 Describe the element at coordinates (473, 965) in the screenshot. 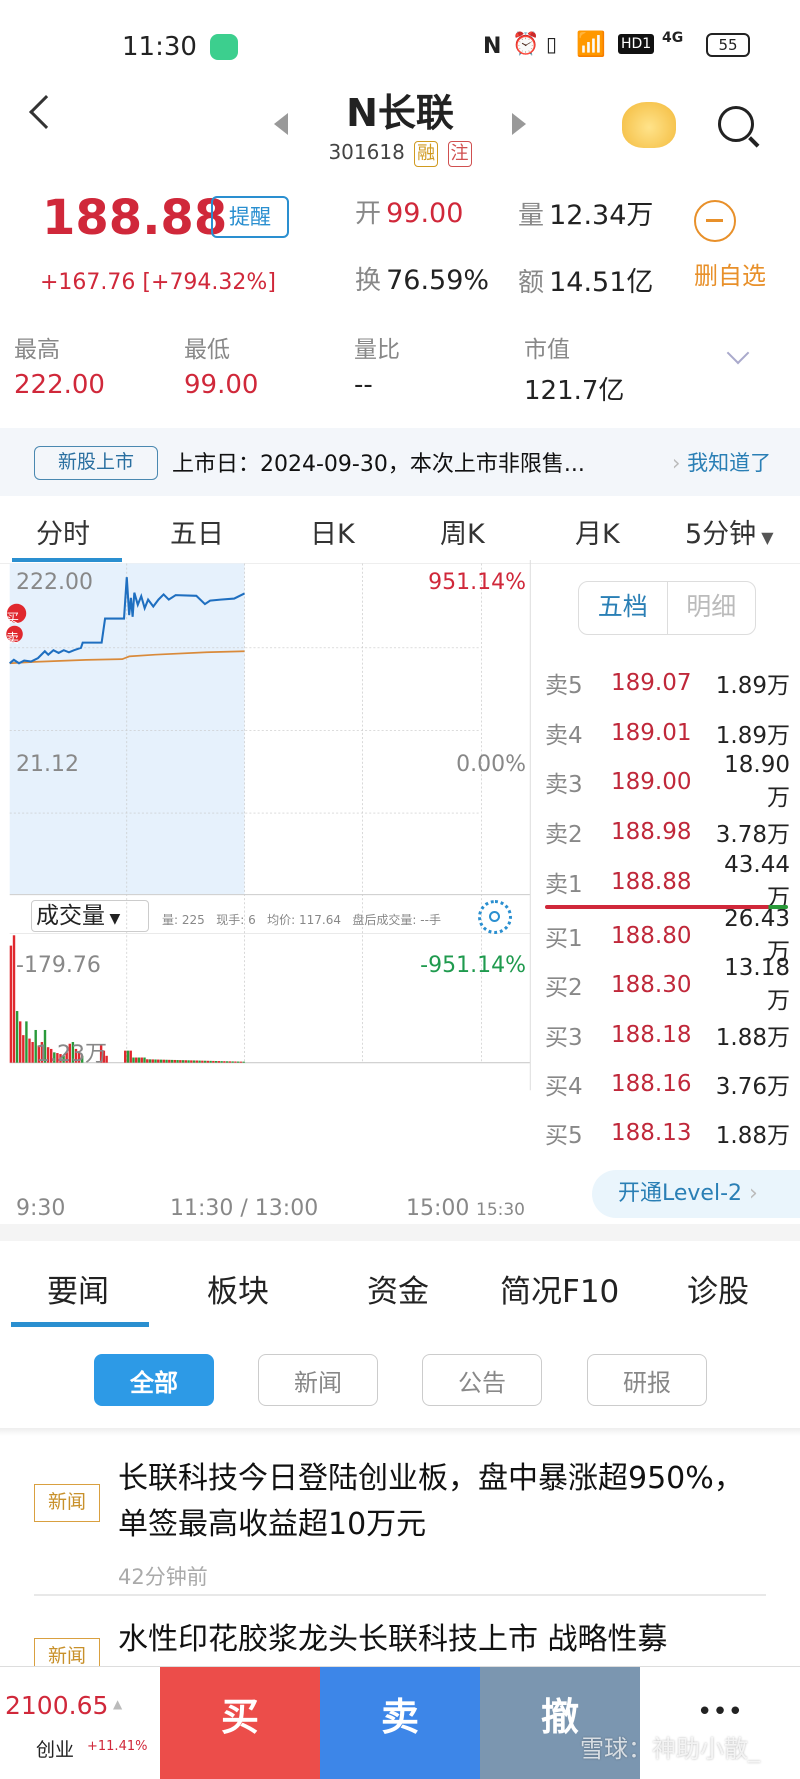

I see `pct-axis-low: -951.14%` at that location.